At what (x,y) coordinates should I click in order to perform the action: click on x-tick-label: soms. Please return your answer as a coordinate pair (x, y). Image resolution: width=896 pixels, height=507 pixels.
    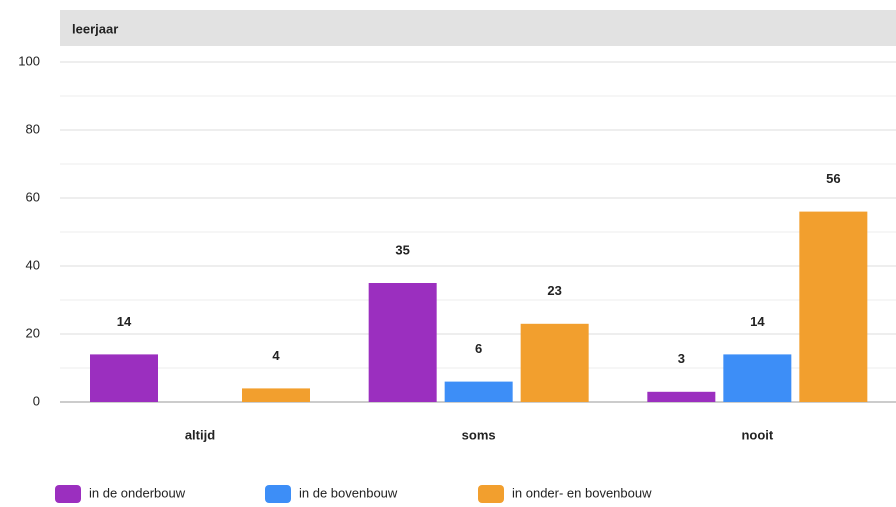
    Looking at the image, I should click on (479, 434).